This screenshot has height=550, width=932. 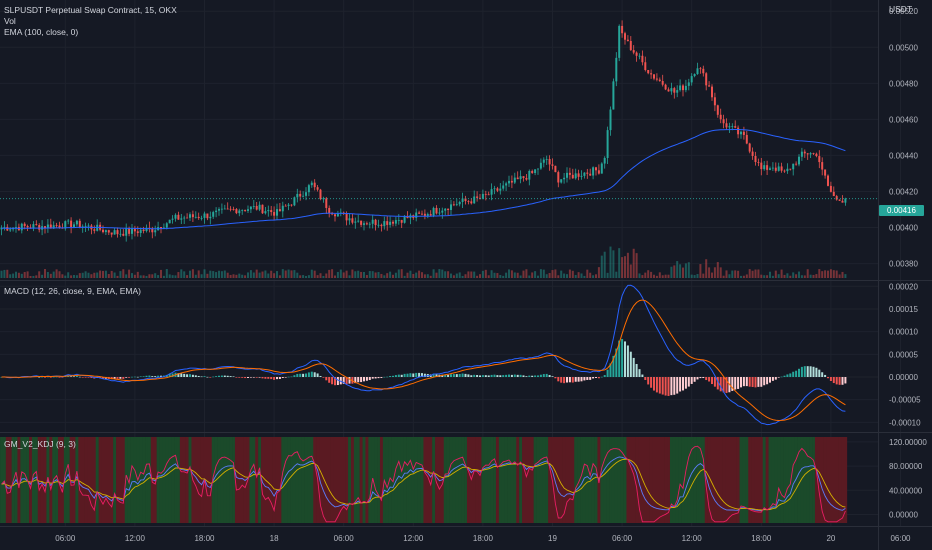 I want to click on y-tick-label: 0.00500, so click(x=903, y=47).